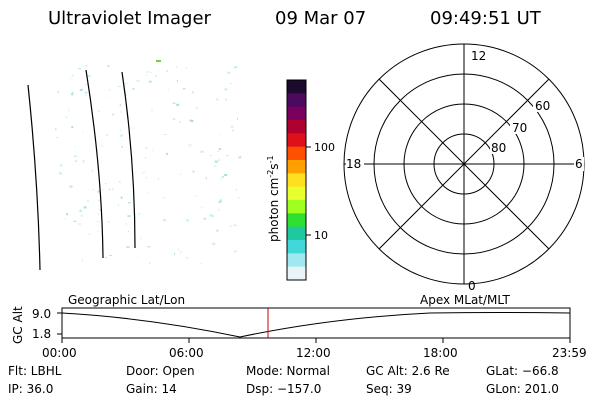 The width and height of the screenshot is (600, 400). What do you see at coordinates (316, 325) in the screenshot?
I see `altitude-curve` at bounding box center [316, 325].